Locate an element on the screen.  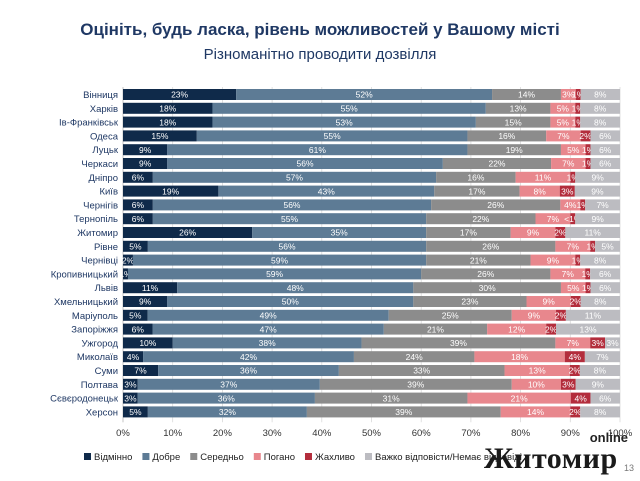
legend-label: Важко відповісти/Немає відповіді is located at coordinates (448, 457).